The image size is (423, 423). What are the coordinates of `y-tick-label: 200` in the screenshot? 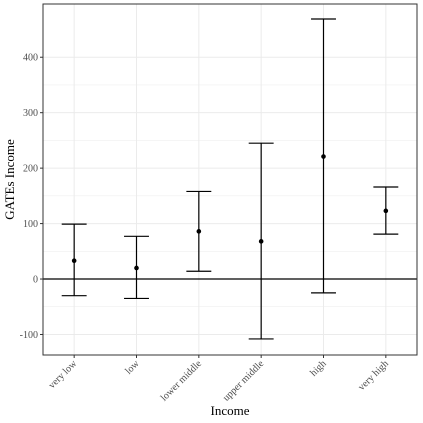 It's located at (30, 169).